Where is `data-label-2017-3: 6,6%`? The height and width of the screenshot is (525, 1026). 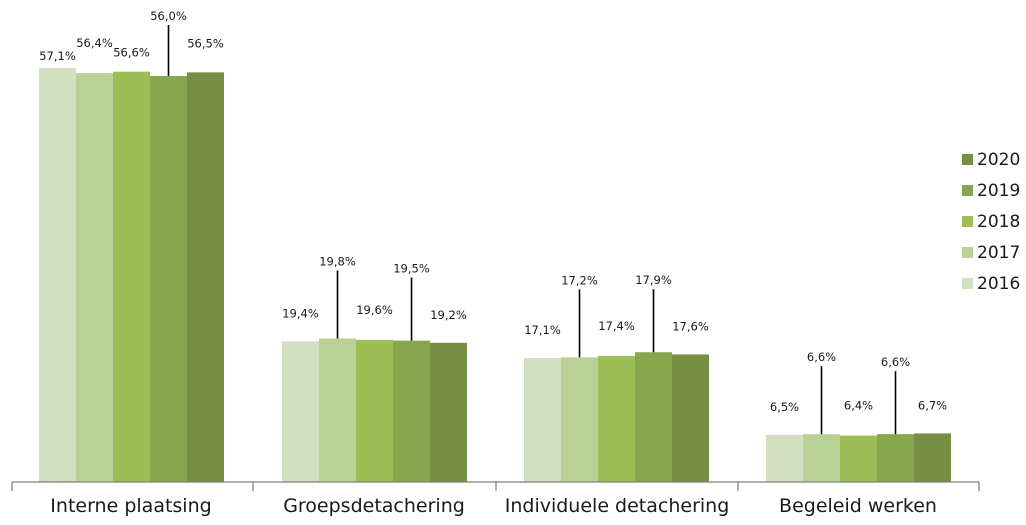 data-label-2017-3: 6,6% is located at coordinates (821, 357).